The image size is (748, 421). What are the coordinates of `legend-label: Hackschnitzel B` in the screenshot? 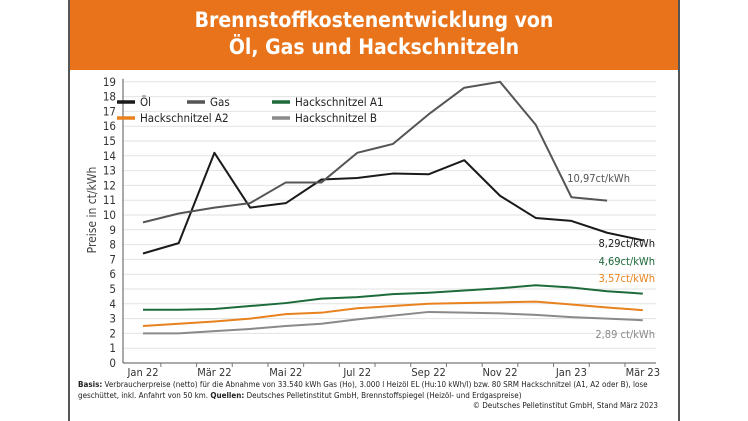 It's located at (336, 118).